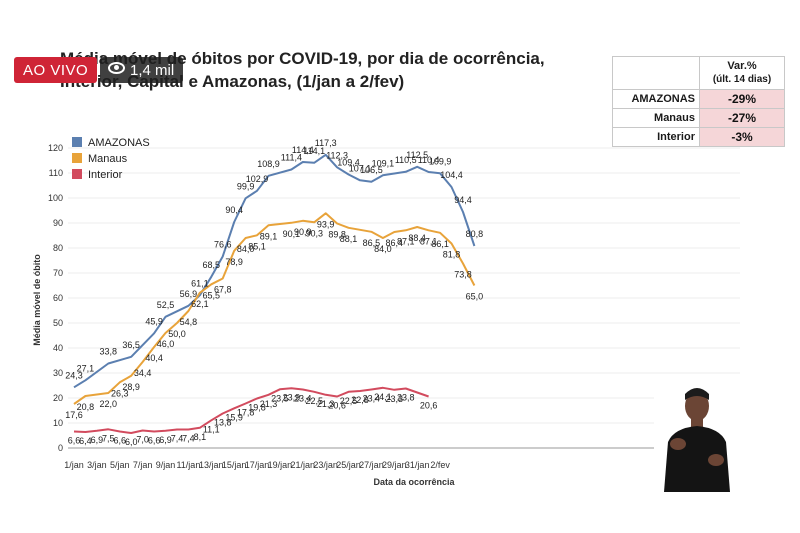  What do you see at coordinates (189, 294) in the screenshot?
I see `data-label: 56,9` at bounding box center [189, 294].